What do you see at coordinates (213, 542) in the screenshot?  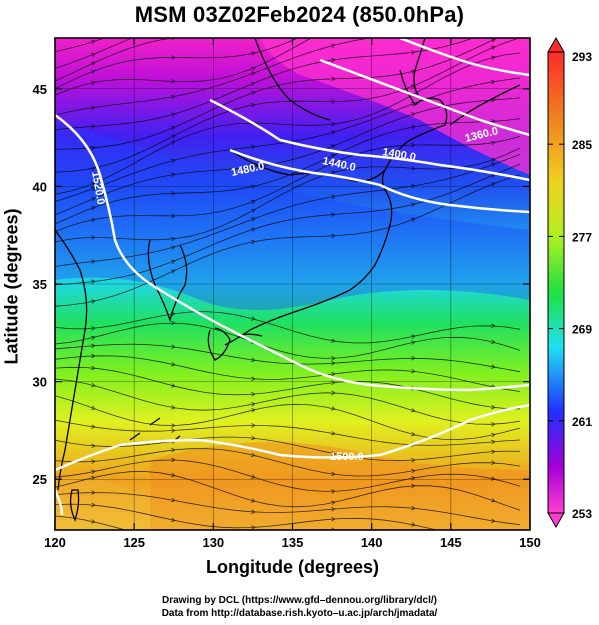 I see `x-tick-label: 130` at bounding box center [213, 542].